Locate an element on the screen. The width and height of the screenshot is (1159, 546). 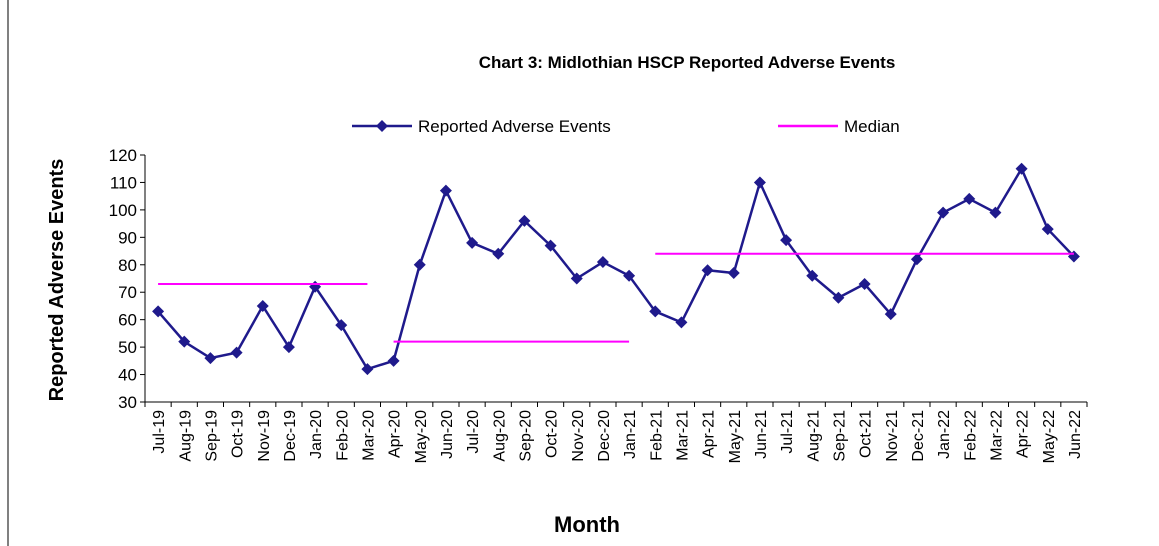
x-tick-label: Aug-19 is located at coordinates (185, 436).